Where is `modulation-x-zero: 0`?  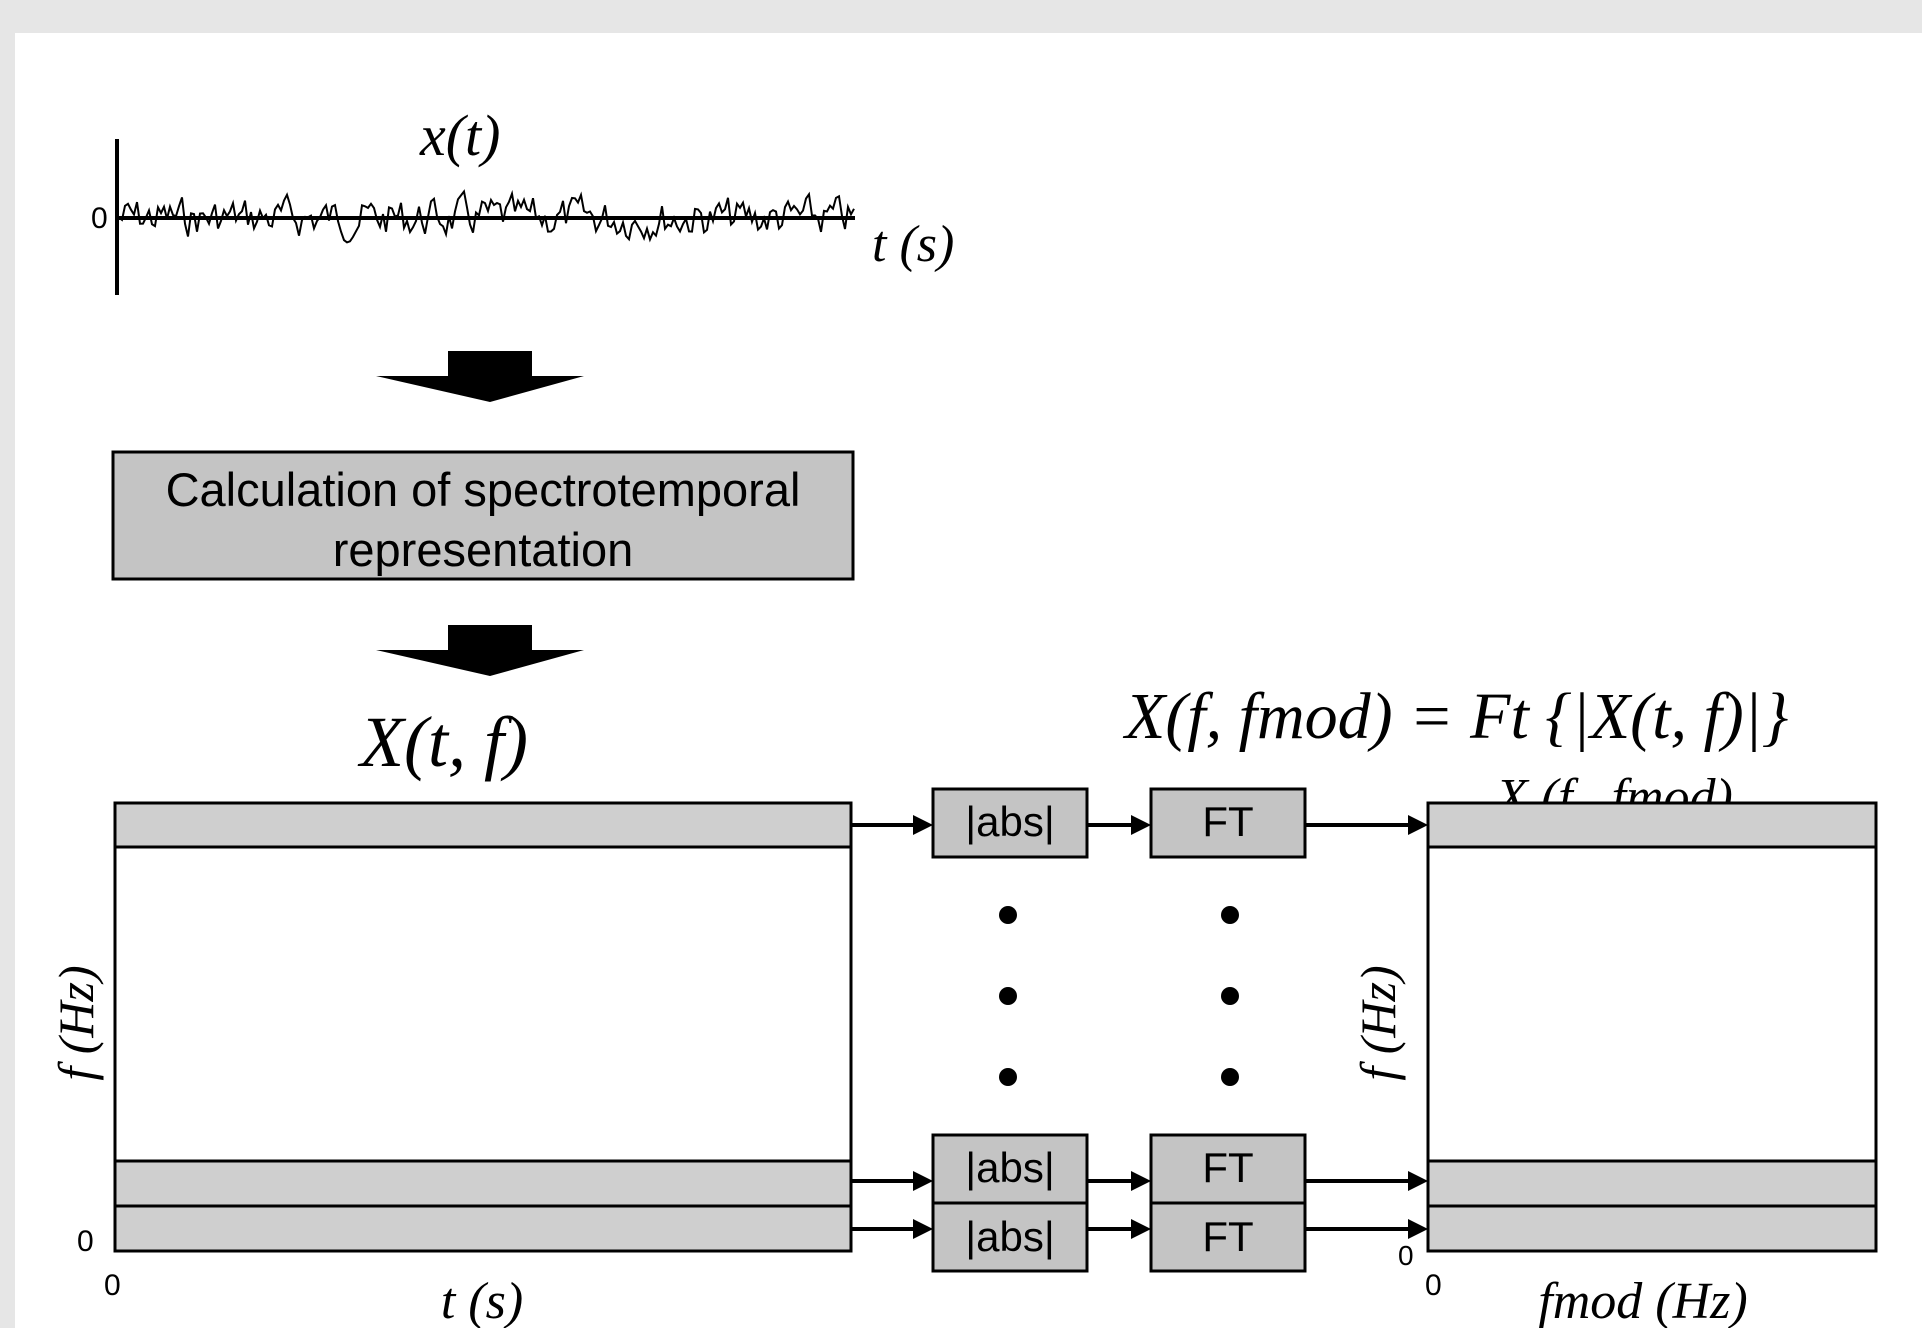
modulation-x-zero: 0 is located at coordinates (1433, 1285).